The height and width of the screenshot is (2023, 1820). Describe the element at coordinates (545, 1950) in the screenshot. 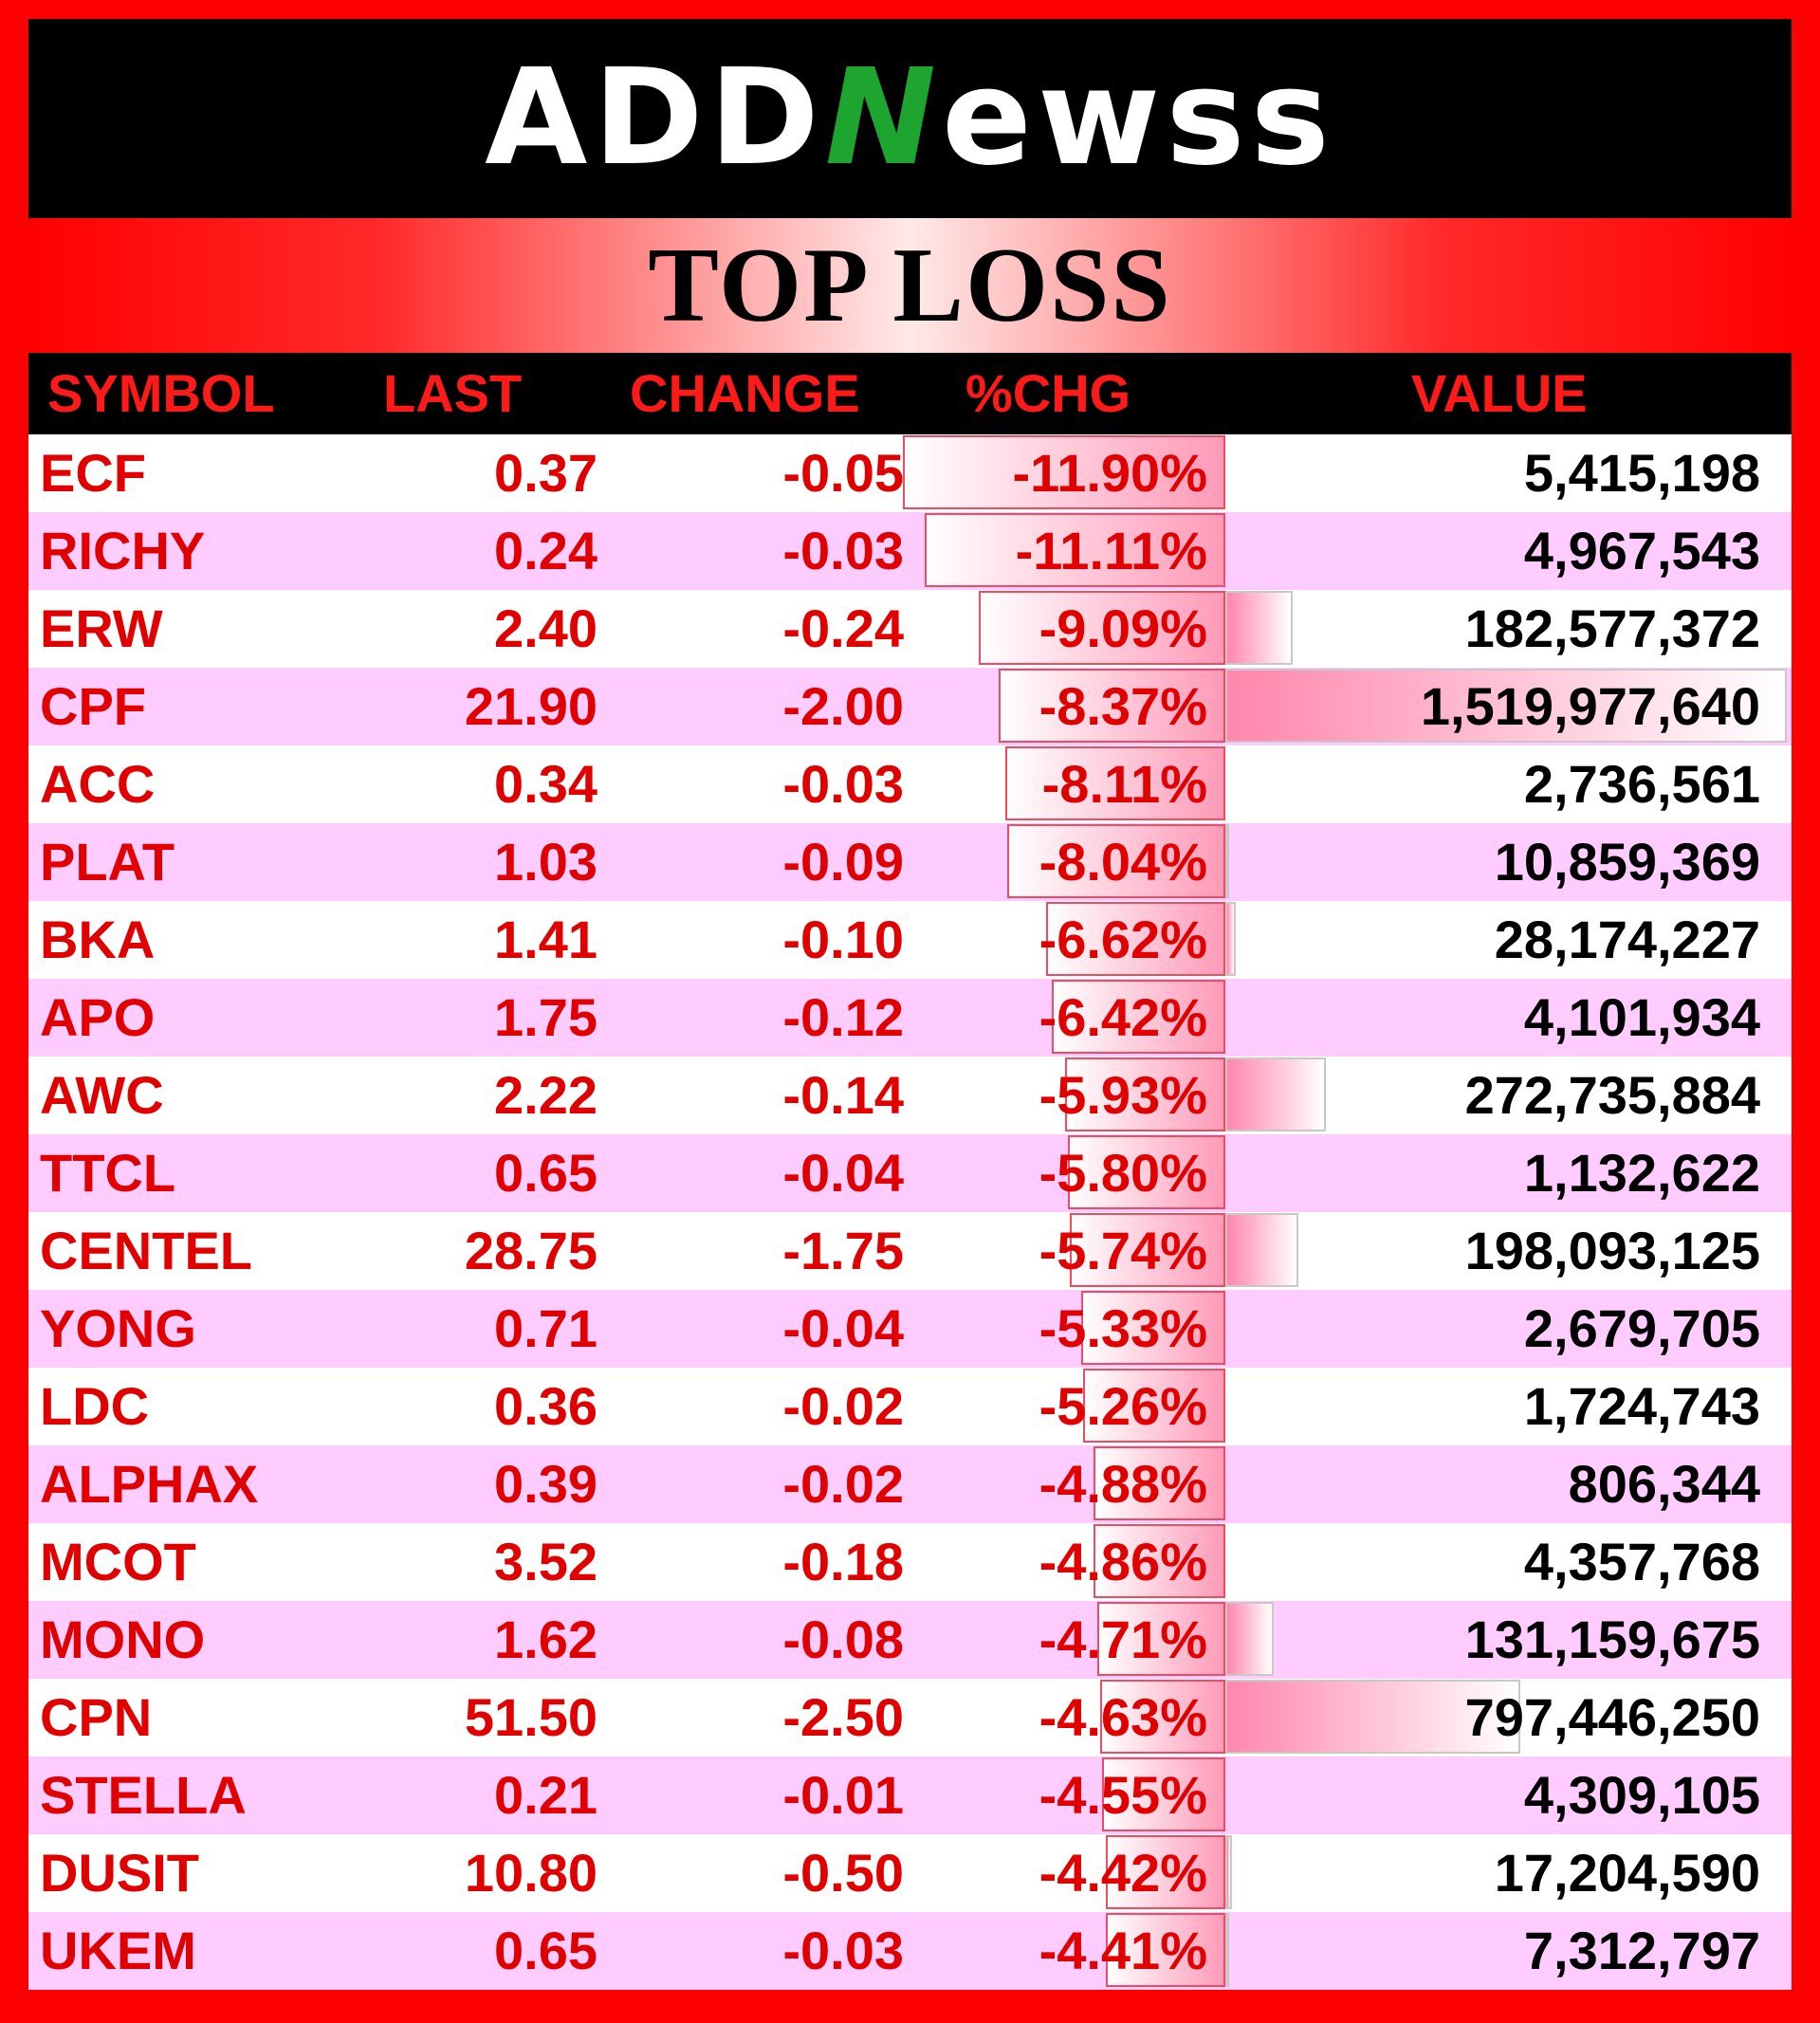

I see `last-cell: 0.65` at that location.